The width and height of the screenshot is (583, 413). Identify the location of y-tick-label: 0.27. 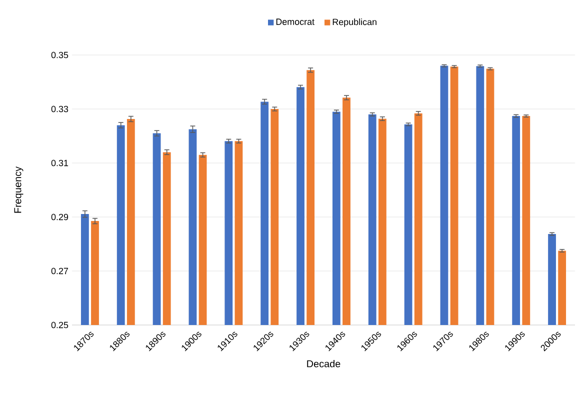
(59, 271).